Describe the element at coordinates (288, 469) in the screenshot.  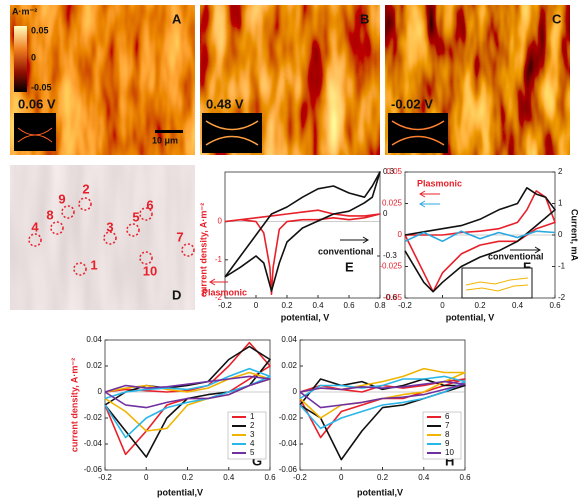
I see `y-tick-label: -0.06` at that location.